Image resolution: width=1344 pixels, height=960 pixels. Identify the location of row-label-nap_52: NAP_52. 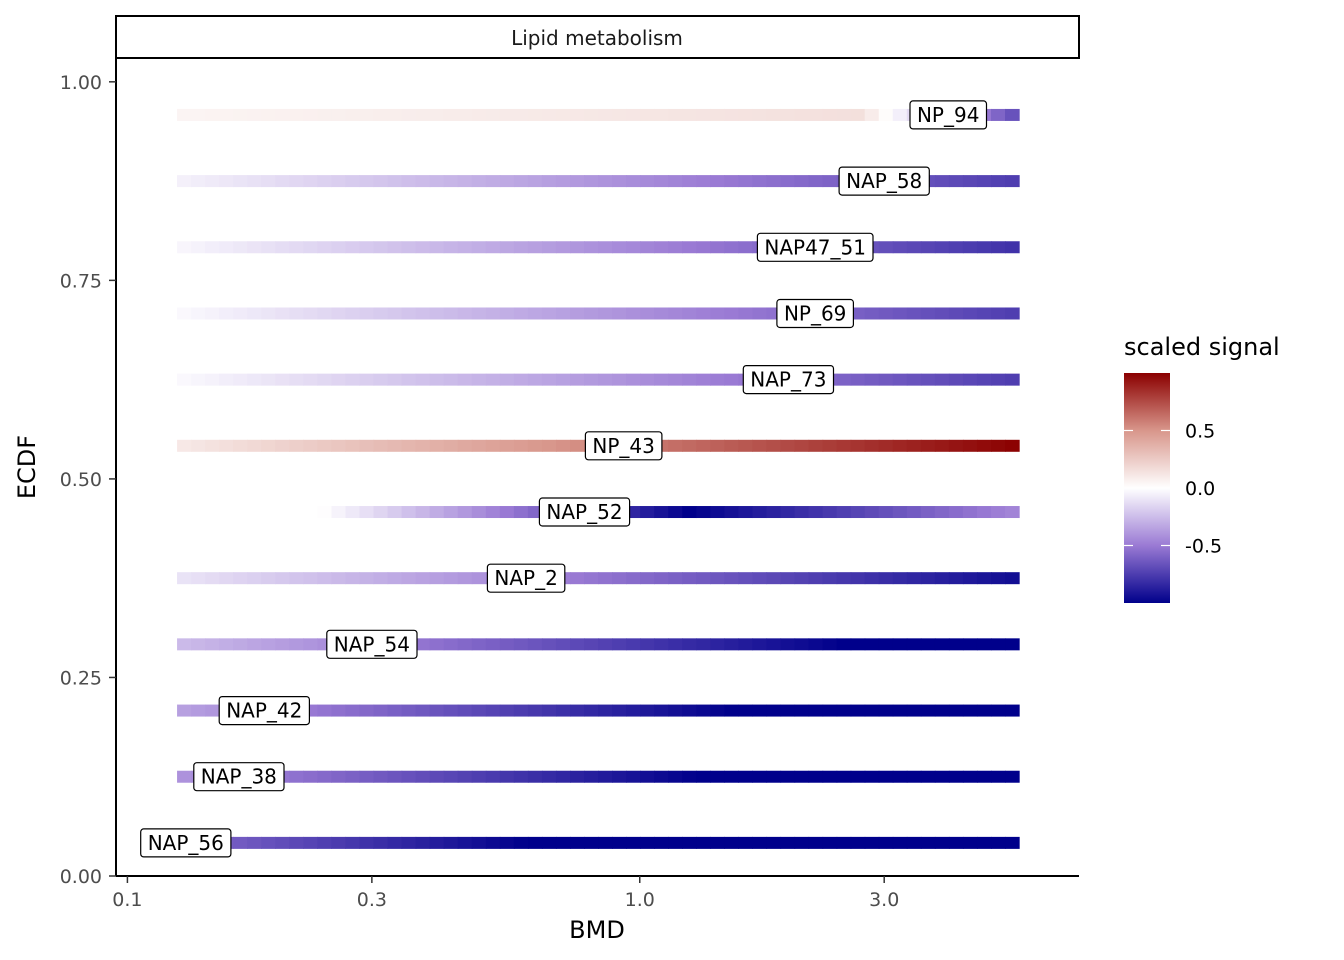
(584, 512).